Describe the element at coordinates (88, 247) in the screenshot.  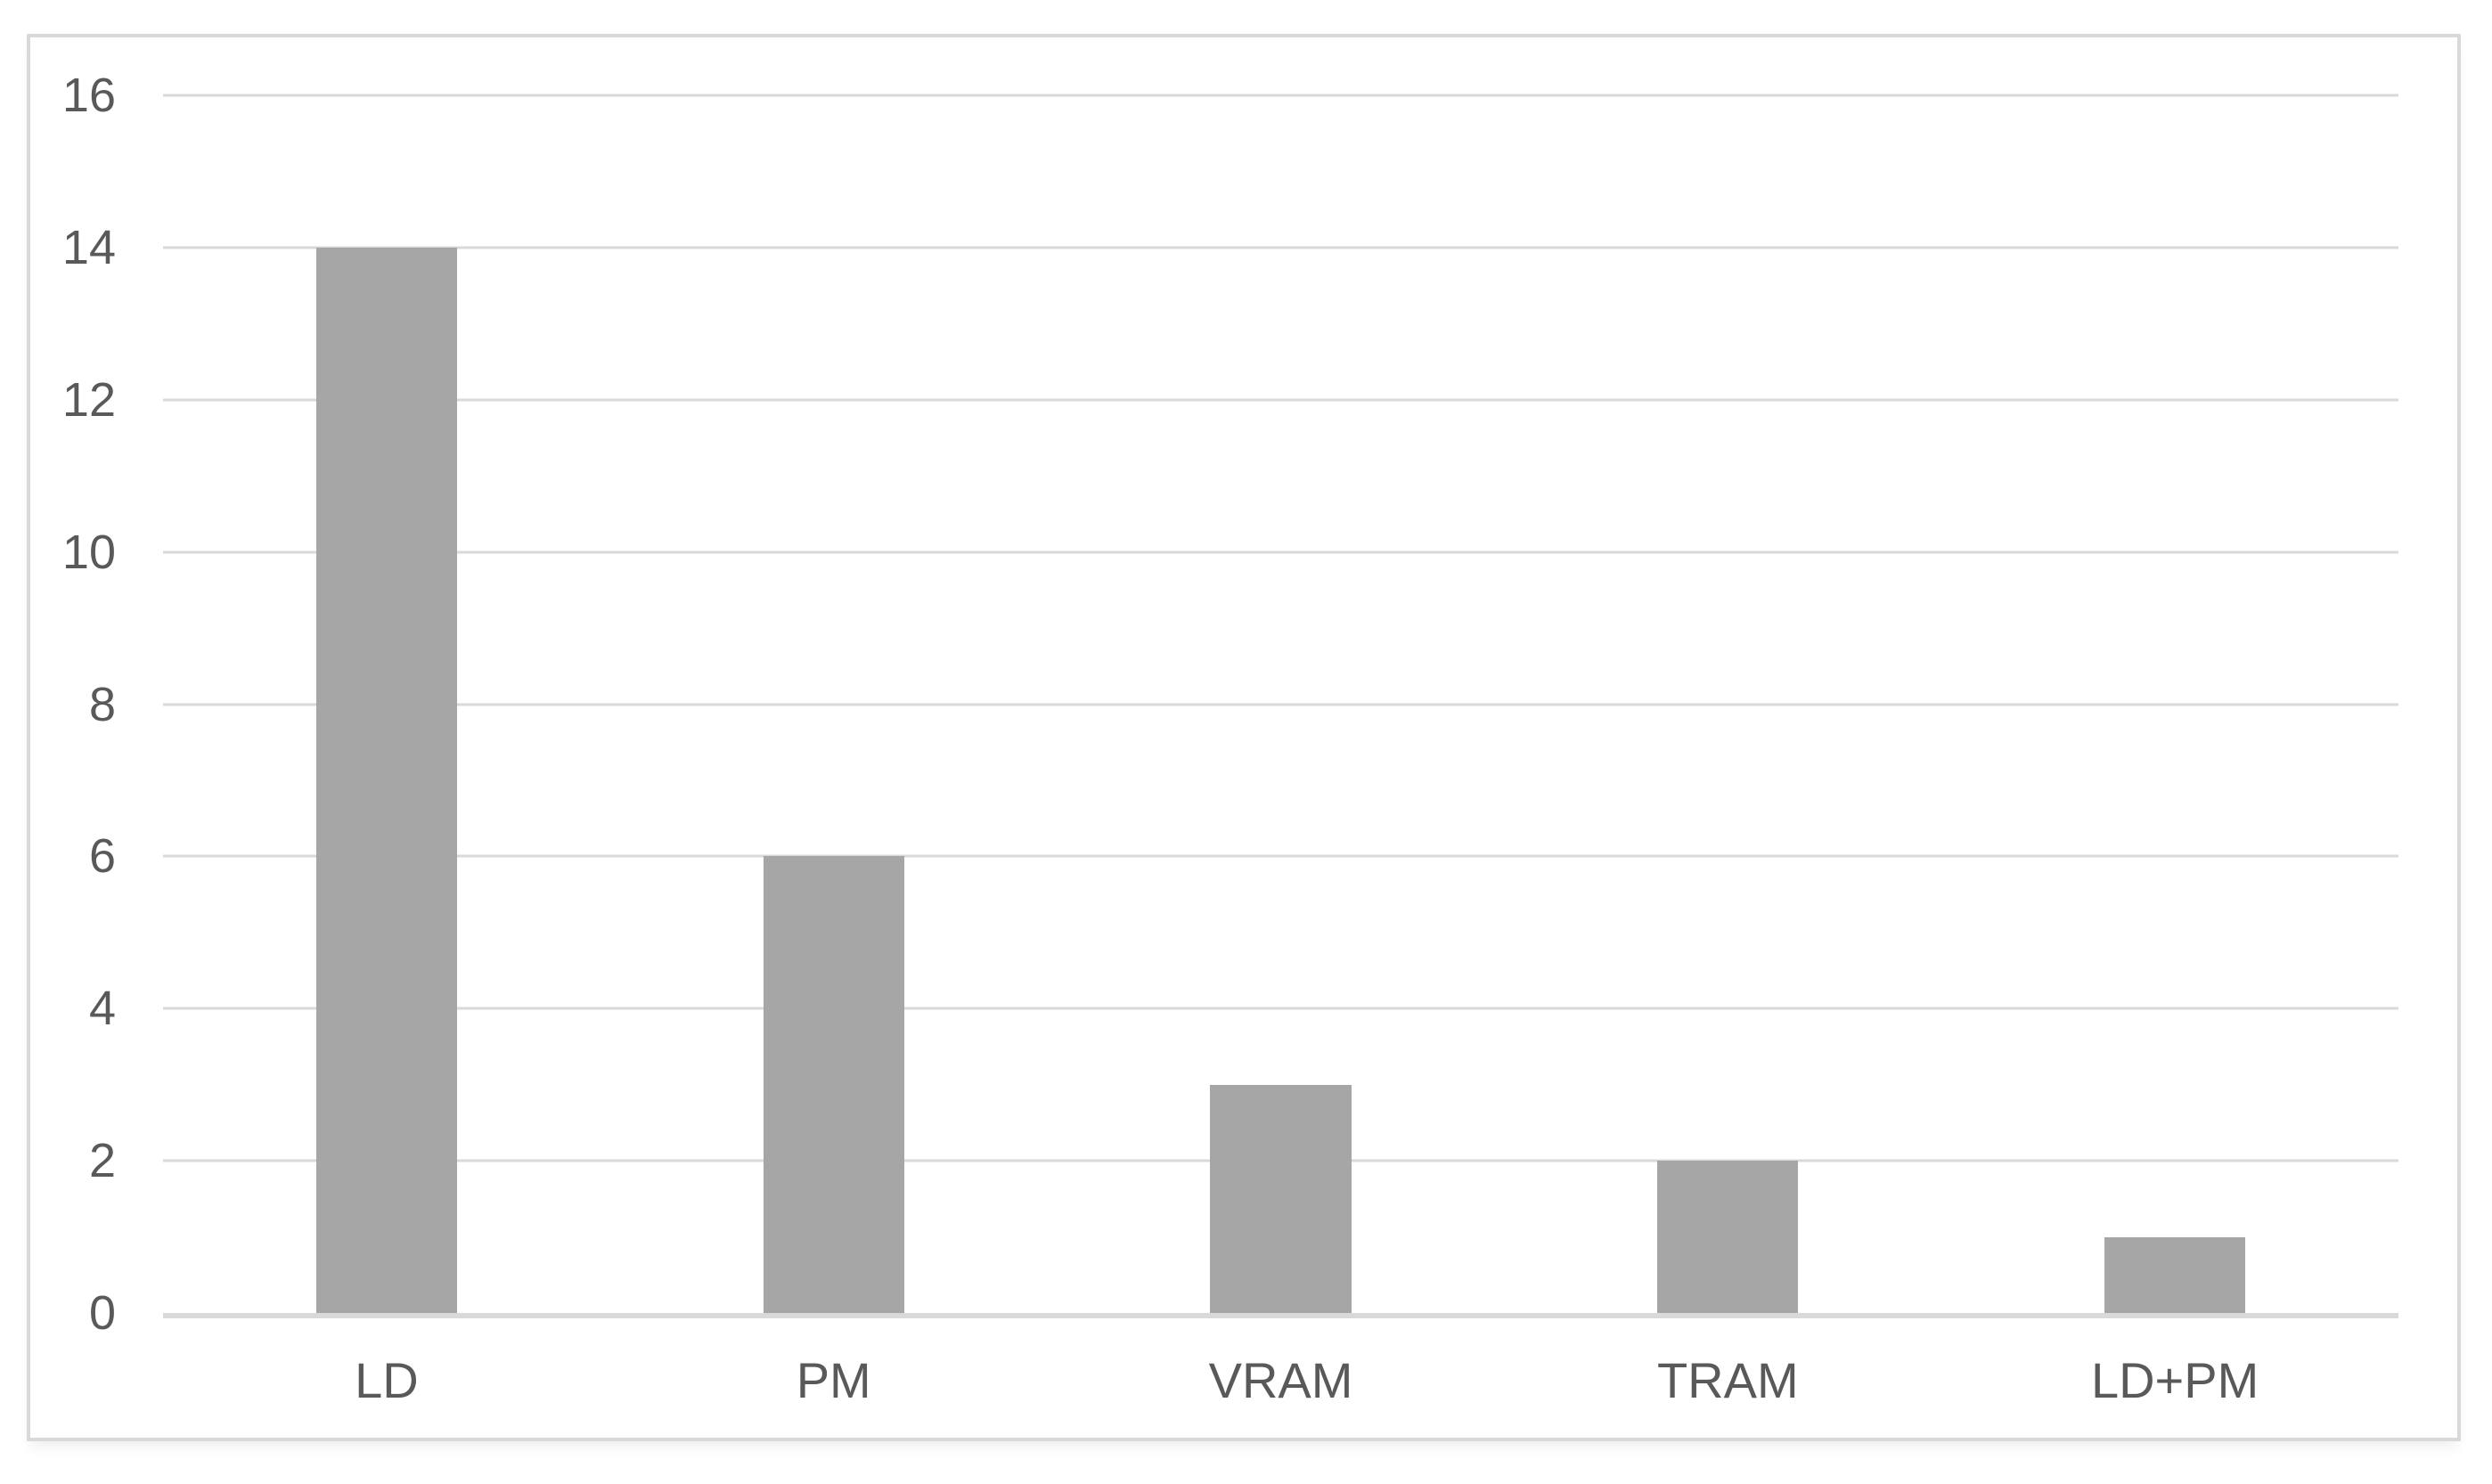
I see `y-tick-label-14: 14` at that location.